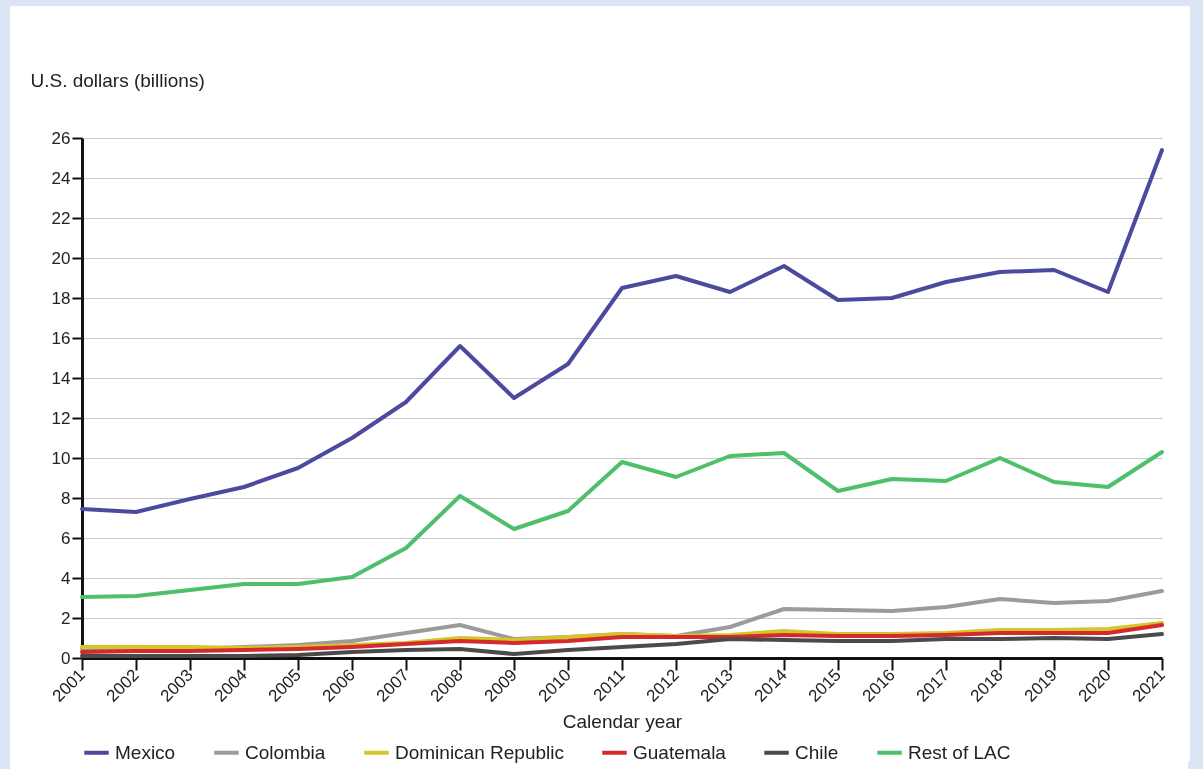 This screenshot has height=769, width=1203. I want to click on legend-label: Dominican Republic, so click(479, 752).